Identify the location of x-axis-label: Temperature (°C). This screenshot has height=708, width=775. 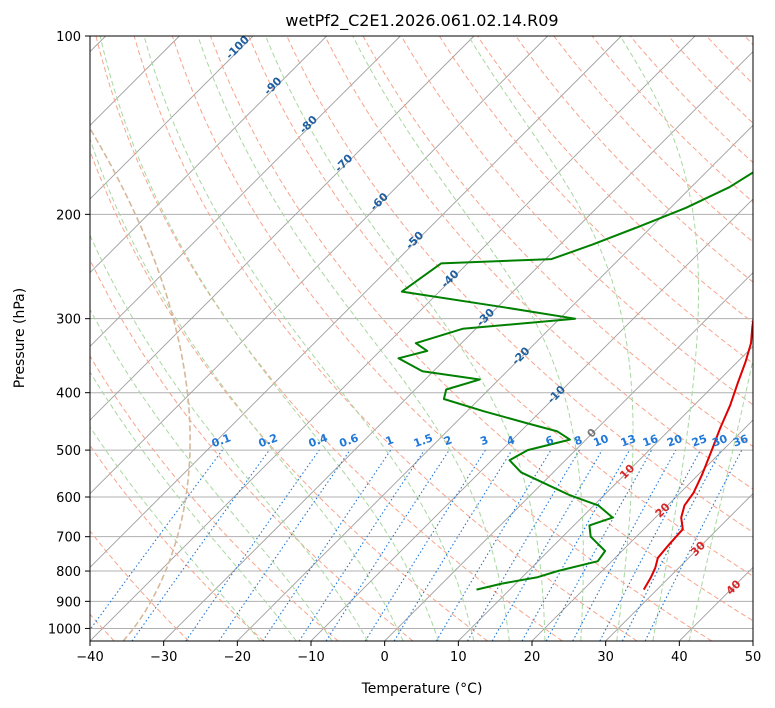
(422, 689).